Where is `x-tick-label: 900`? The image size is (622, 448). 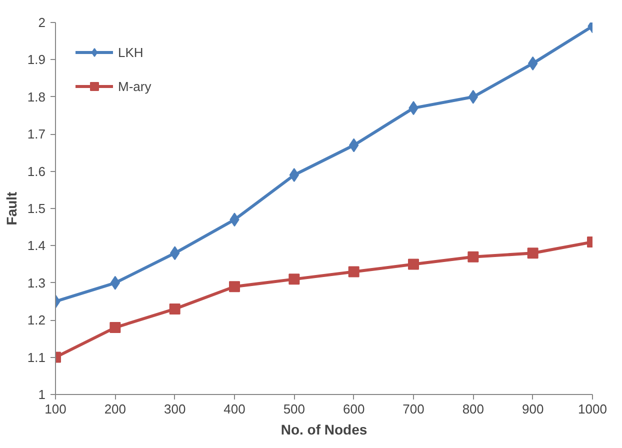 x-tick-label: 900 is located at coordinates (533, 409).